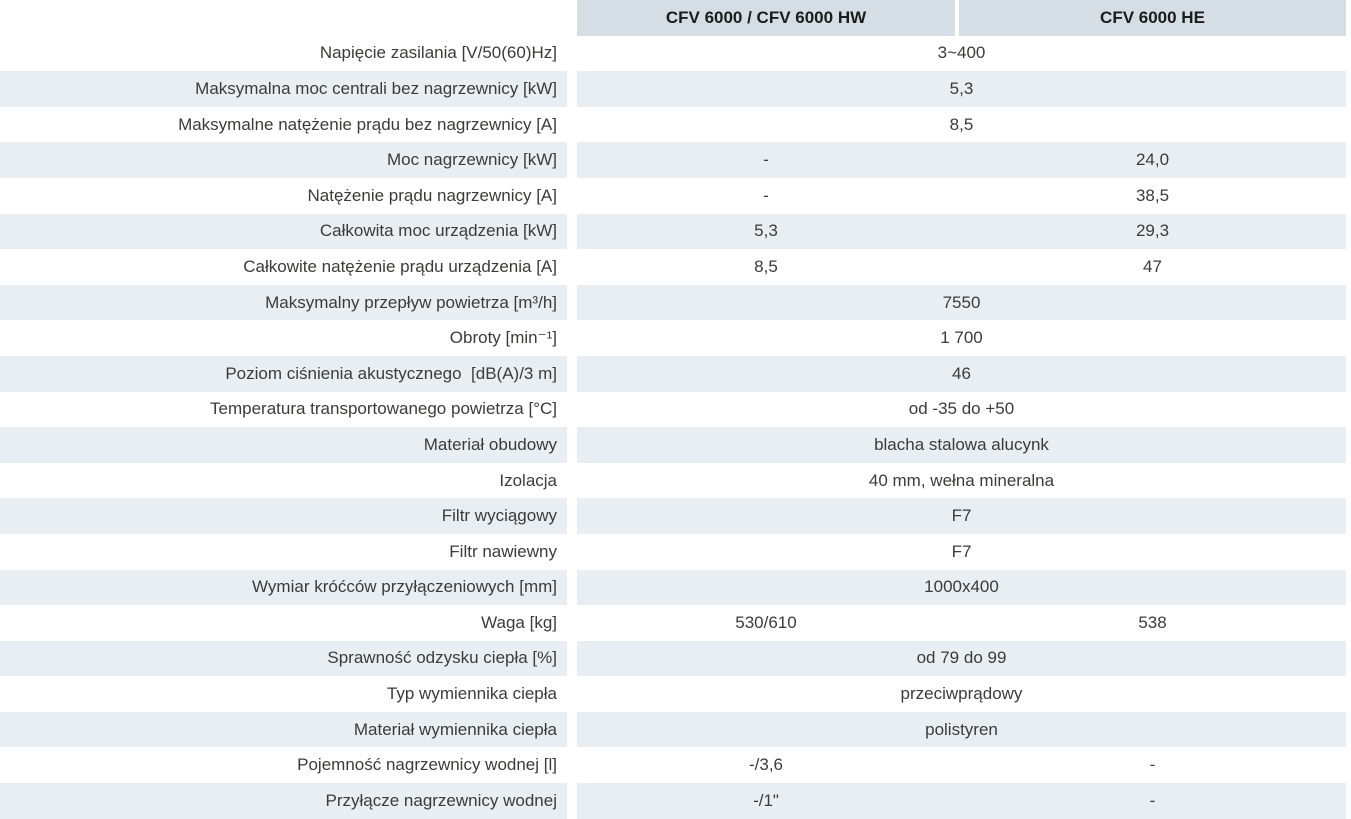 The width and height of the screenshot is (1351, 819). Describe the element at coordinates (673, 729) in the screenshot. I see `table-row: Materiał wymiennika ciepła polistyren` at that location.